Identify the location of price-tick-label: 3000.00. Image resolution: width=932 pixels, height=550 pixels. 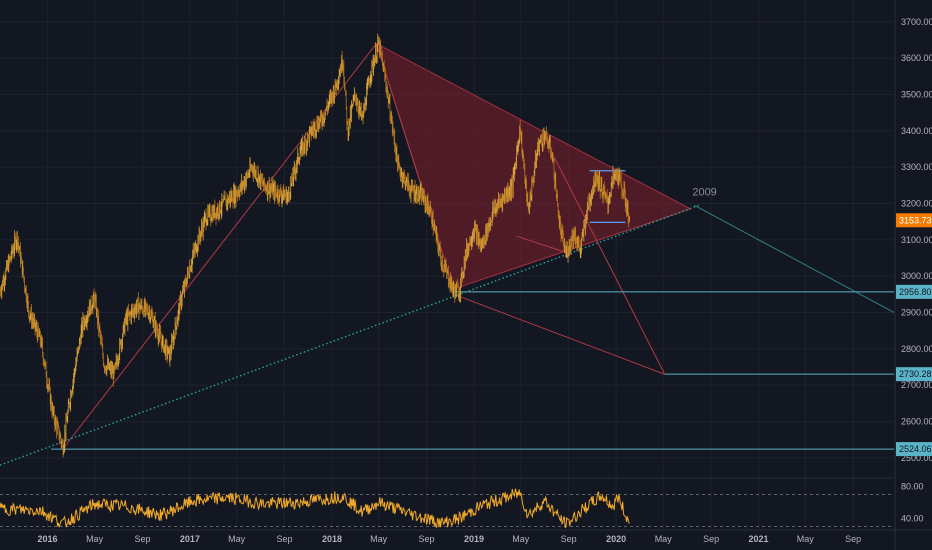
(916, 276).